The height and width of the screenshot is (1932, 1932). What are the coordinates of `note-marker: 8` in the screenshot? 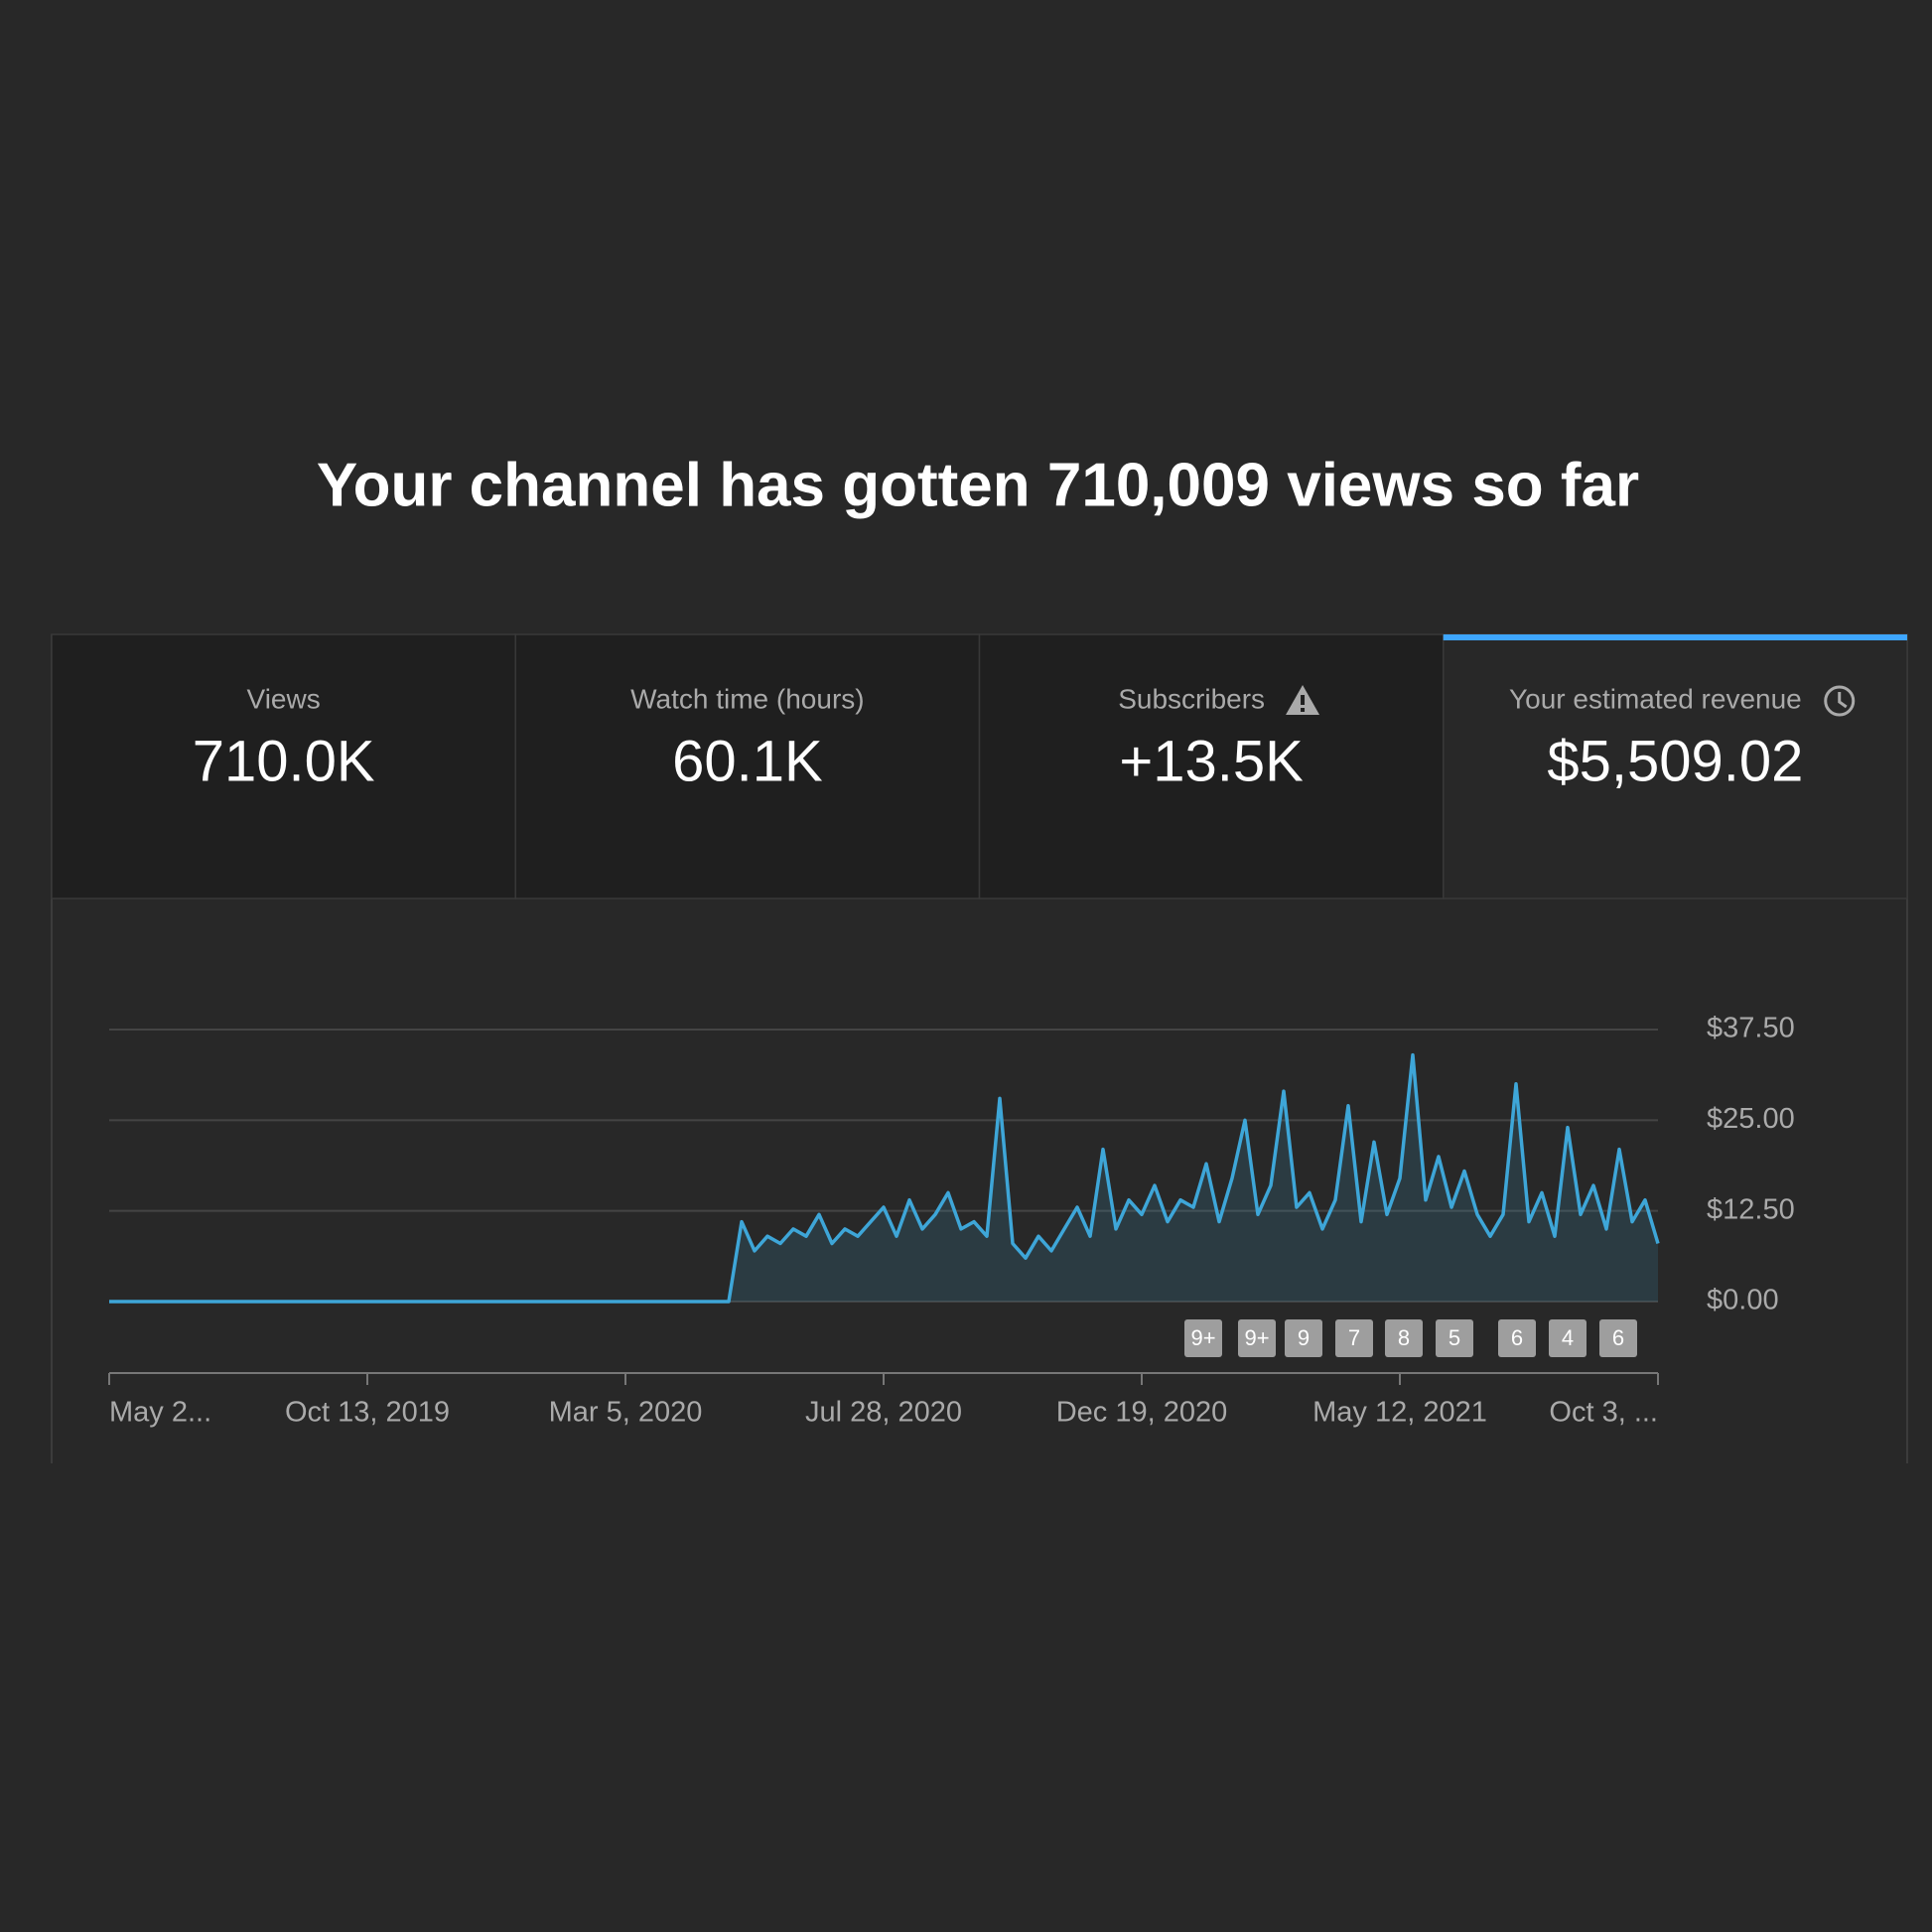 It's located at (1404, 1338).